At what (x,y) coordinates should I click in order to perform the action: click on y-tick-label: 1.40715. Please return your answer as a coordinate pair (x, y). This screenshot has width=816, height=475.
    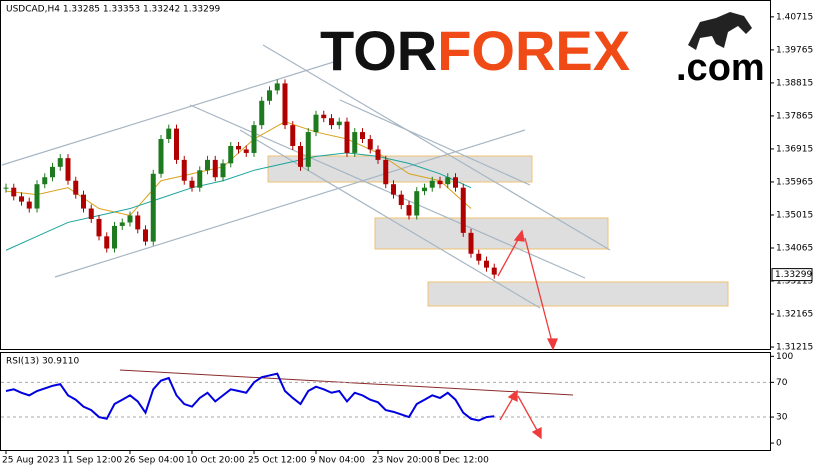
    Looking at the image, I should click on (794, 17).